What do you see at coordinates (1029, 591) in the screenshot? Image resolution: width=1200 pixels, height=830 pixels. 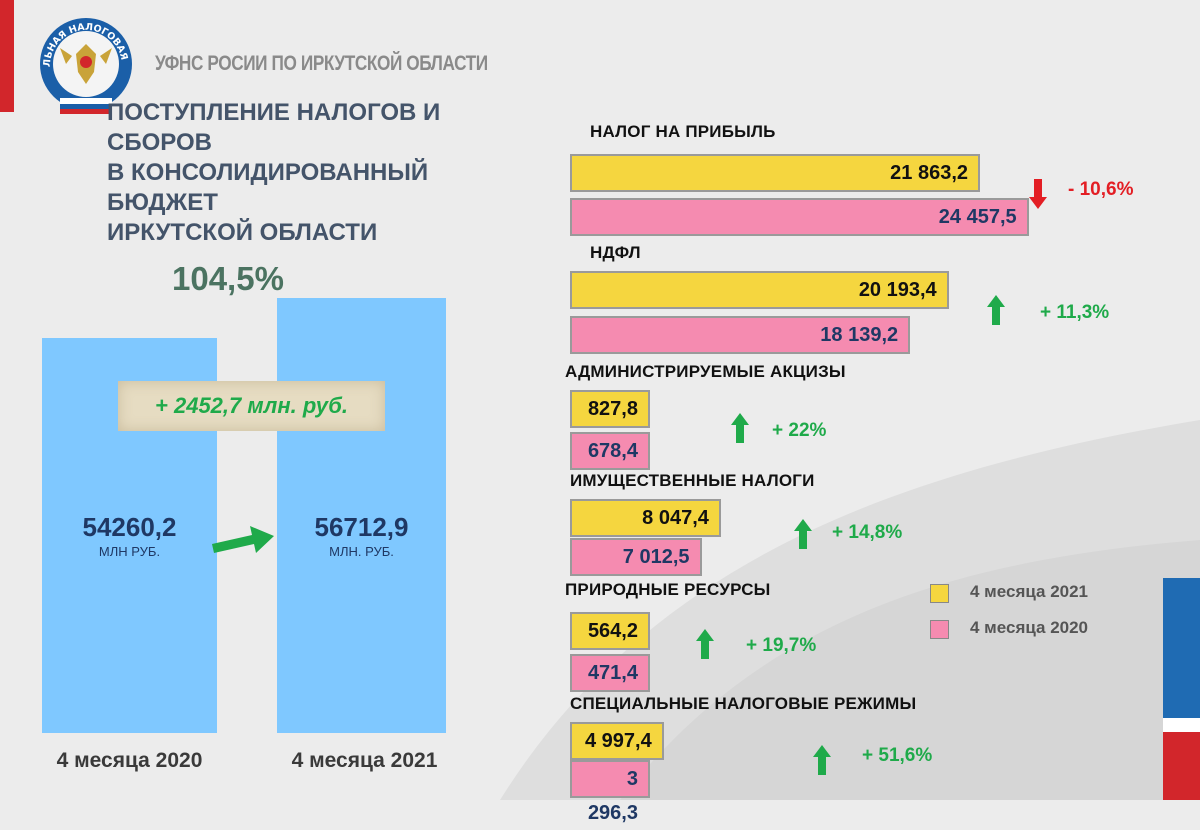 I see `legend-label-2021: 4 месяца 2021` at bounding box center [1029, 591].